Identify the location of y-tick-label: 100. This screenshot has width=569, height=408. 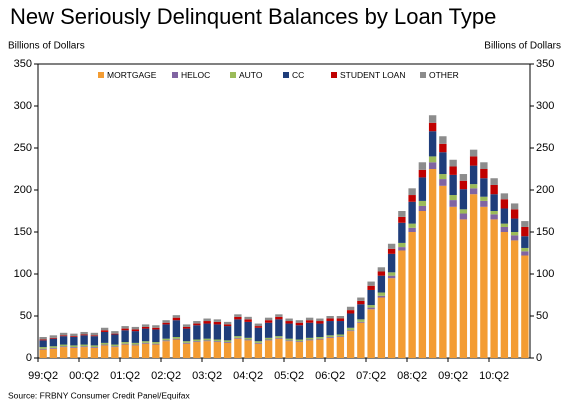
(23, 274).